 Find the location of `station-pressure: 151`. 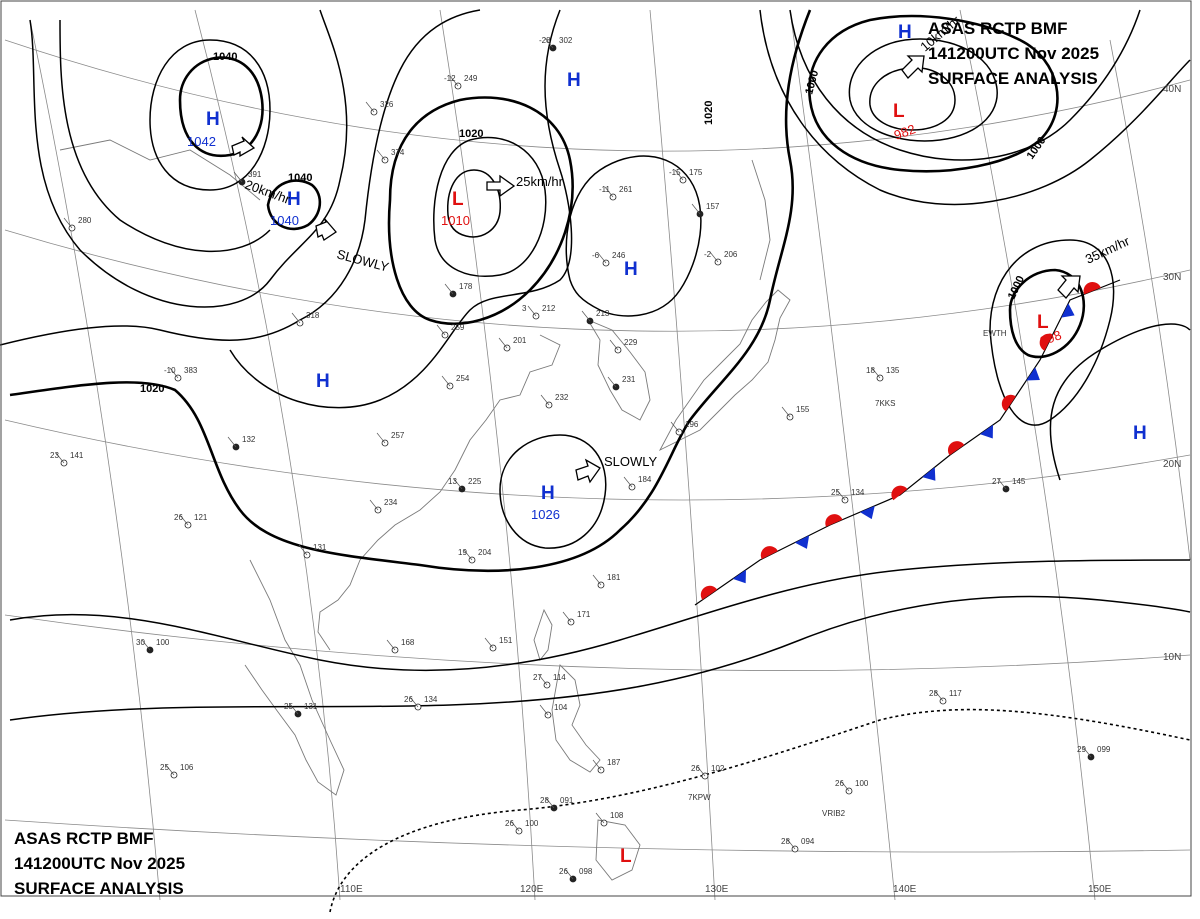

station-pressure: 151 is located at coordinates (506, 640).